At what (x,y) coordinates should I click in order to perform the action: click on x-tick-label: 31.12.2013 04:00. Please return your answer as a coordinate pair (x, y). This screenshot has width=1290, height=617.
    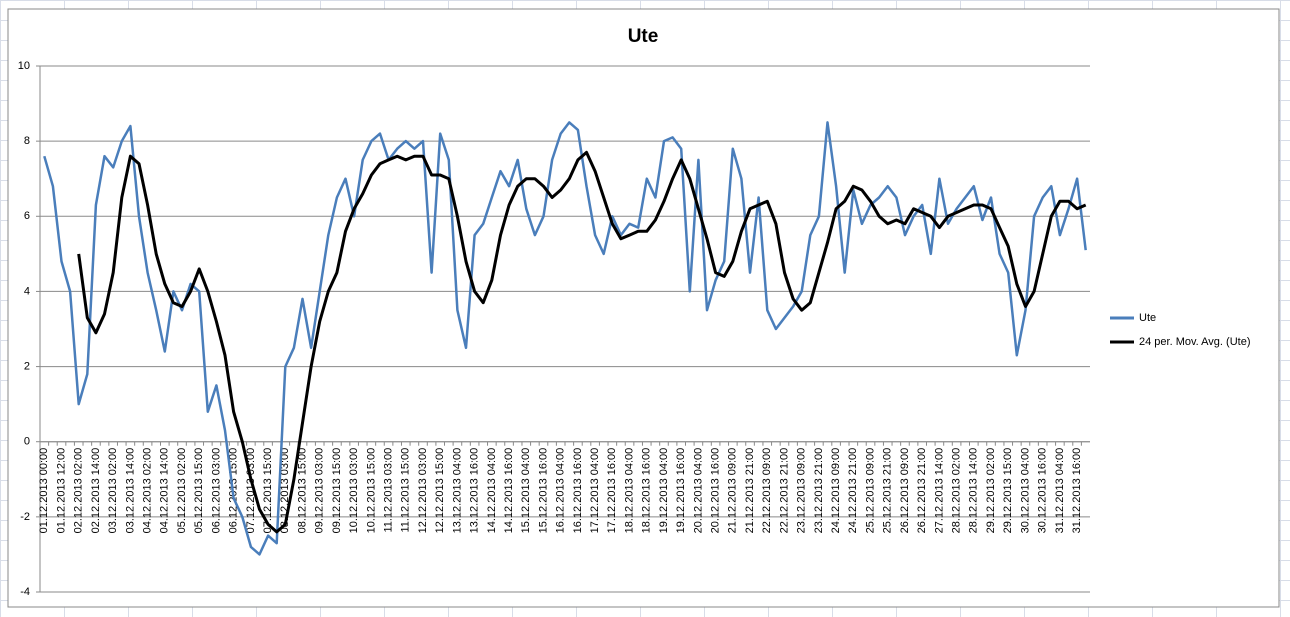
    Looking at the image, I should click on (1060, 491).